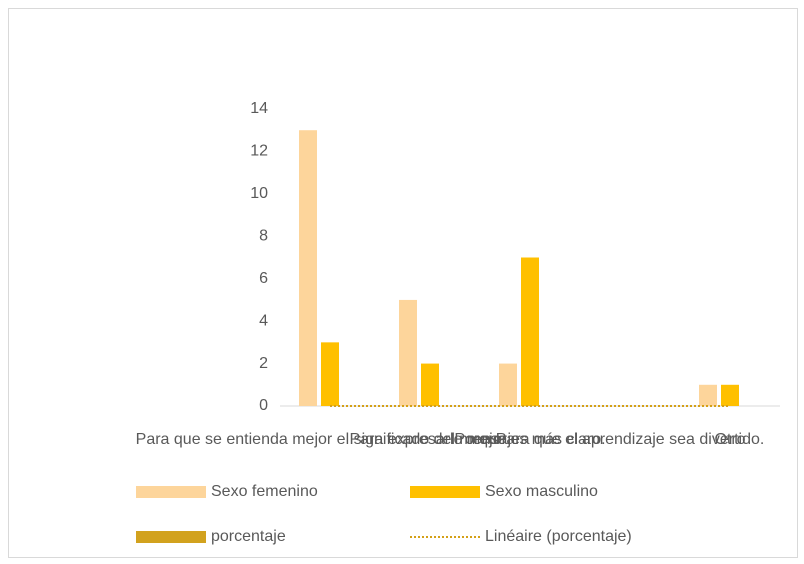 Image resolution: width=804 pixels, height=564 pixels. What do you see at coordinates (430, 439) in the screenshot?
I see `x-tick-label: Para expresarlo mejor.` at bounding box center [430, 439].